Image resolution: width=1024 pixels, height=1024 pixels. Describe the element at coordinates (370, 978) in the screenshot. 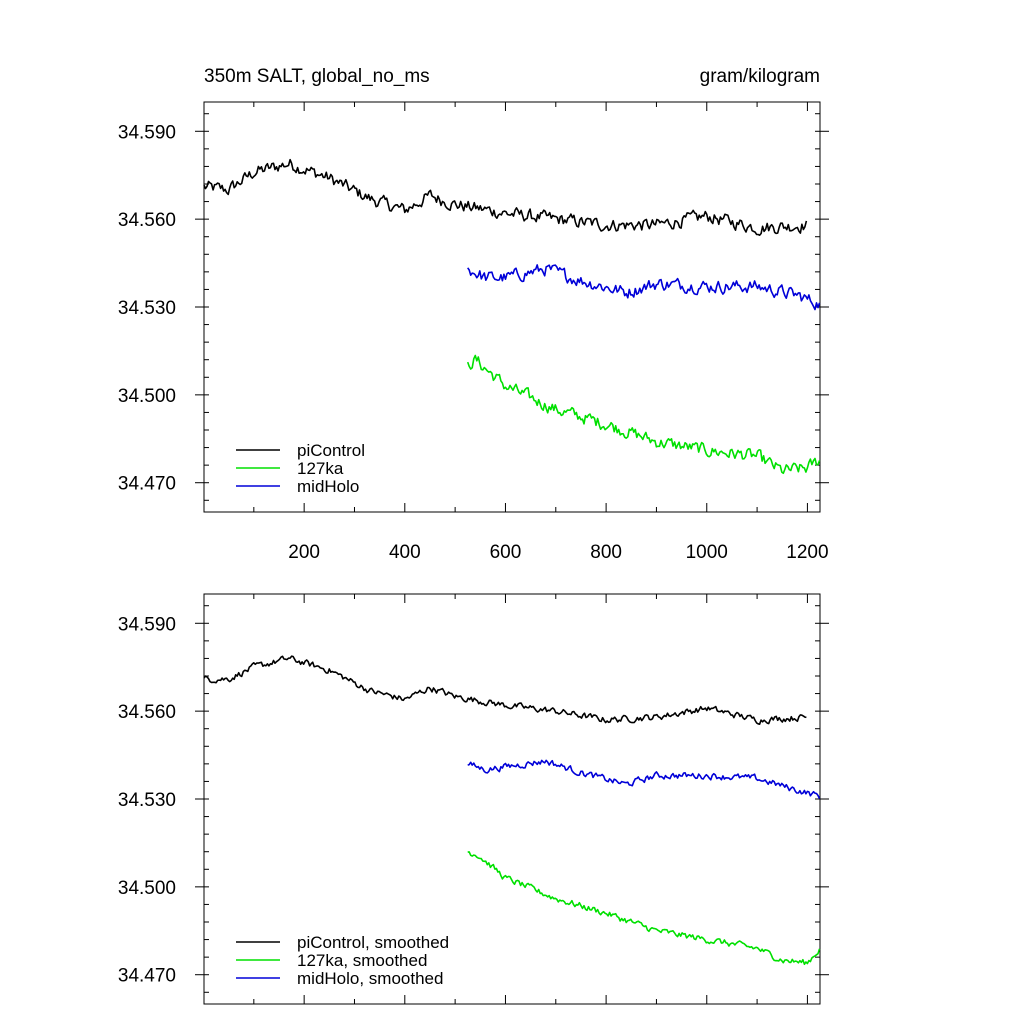

I see `legend-label: midHolo, smoothed` at that location.